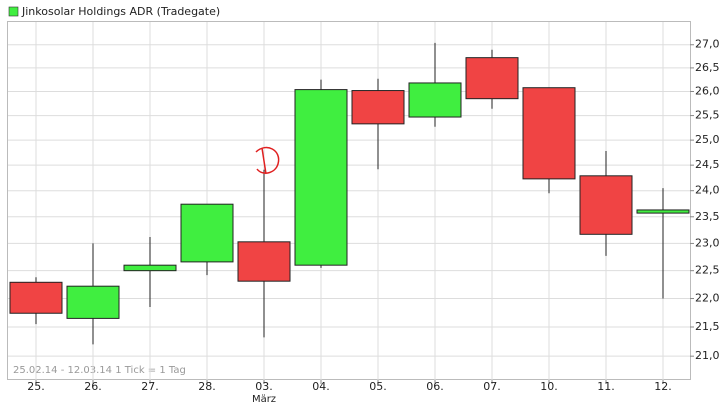 This screenshot has width=724, height=411. Describe the element at coordinates (150, 386) in the screenshot. I see `x-tick-label: 27.` at that location.